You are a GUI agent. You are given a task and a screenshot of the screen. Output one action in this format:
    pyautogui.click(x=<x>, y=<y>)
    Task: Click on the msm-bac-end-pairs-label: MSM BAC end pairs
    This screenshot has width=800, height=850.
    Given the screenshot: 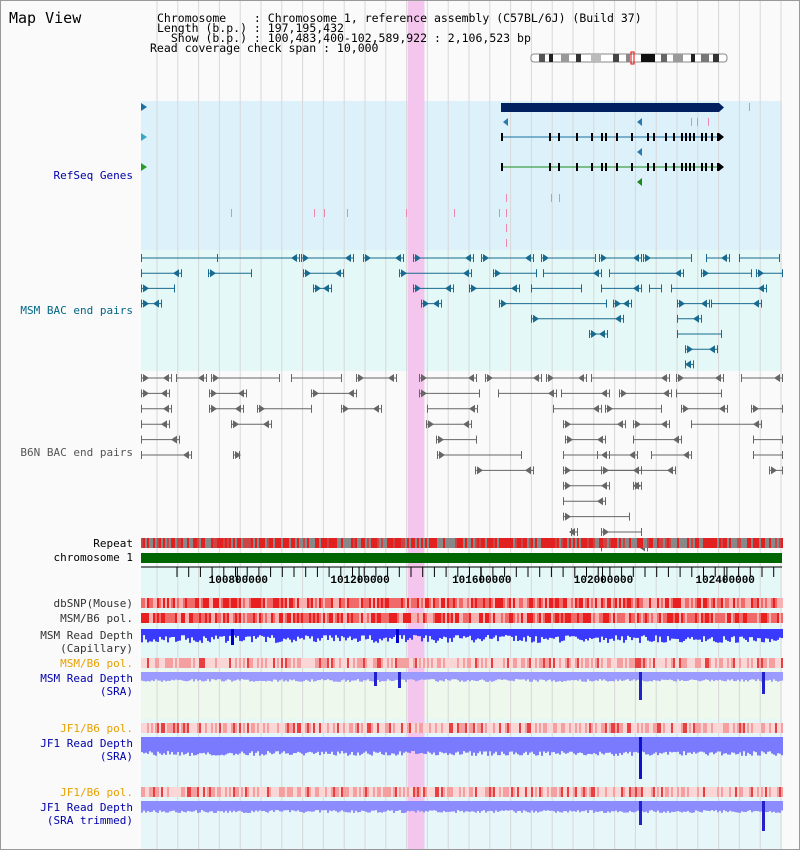 What is the action you would take?
    pyautogui.click(x=76, y=310)
    